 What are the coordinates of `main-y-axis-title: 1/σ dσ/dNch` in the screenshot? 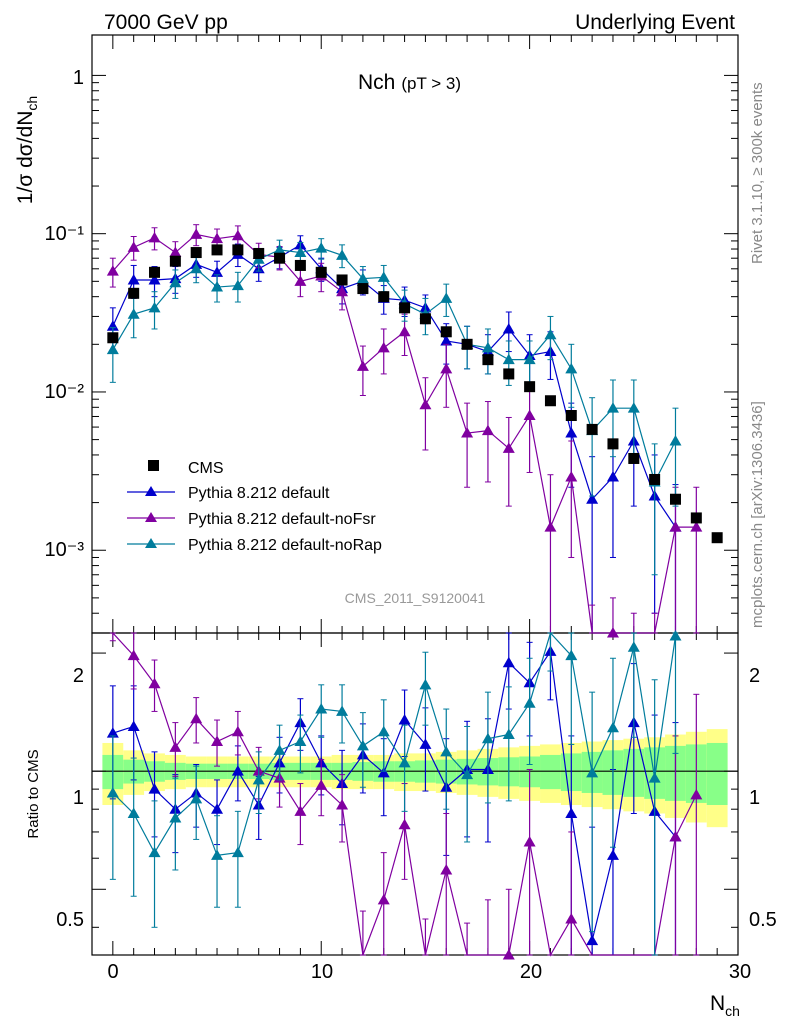 It's located at (27, 150).